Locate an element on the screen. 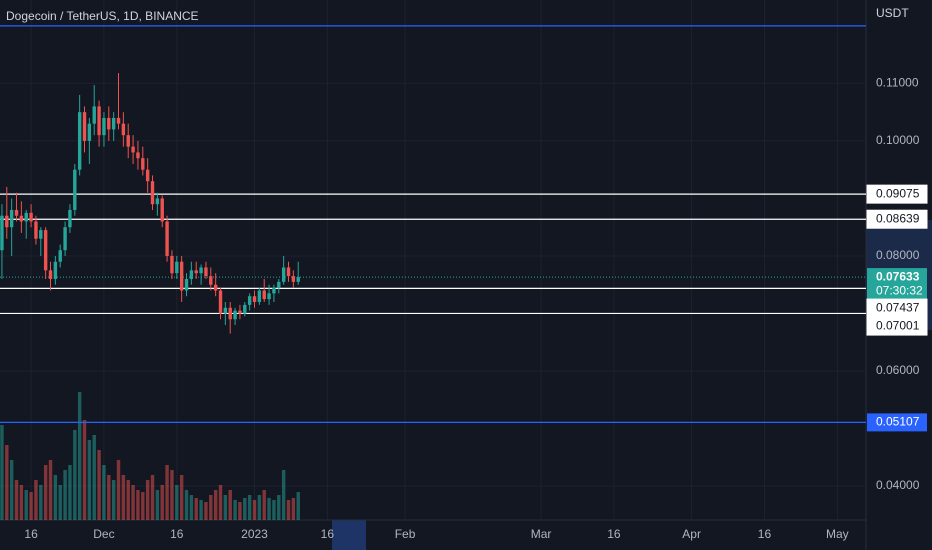 This screenshot has height=550, width=932. currency: USDT is located at coordinates (892, 13).